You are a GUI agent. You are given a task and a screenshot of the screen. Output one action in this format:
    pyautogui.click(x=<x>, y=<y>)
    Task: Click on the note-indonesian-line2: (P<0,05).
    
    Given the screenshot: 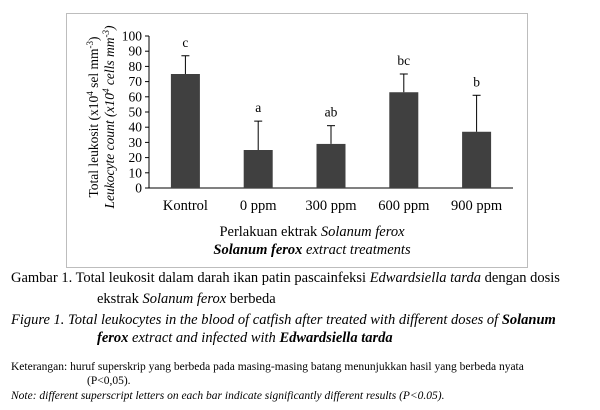 What is the action you would take?
    pyautogui.click(x=109, y=381)
    